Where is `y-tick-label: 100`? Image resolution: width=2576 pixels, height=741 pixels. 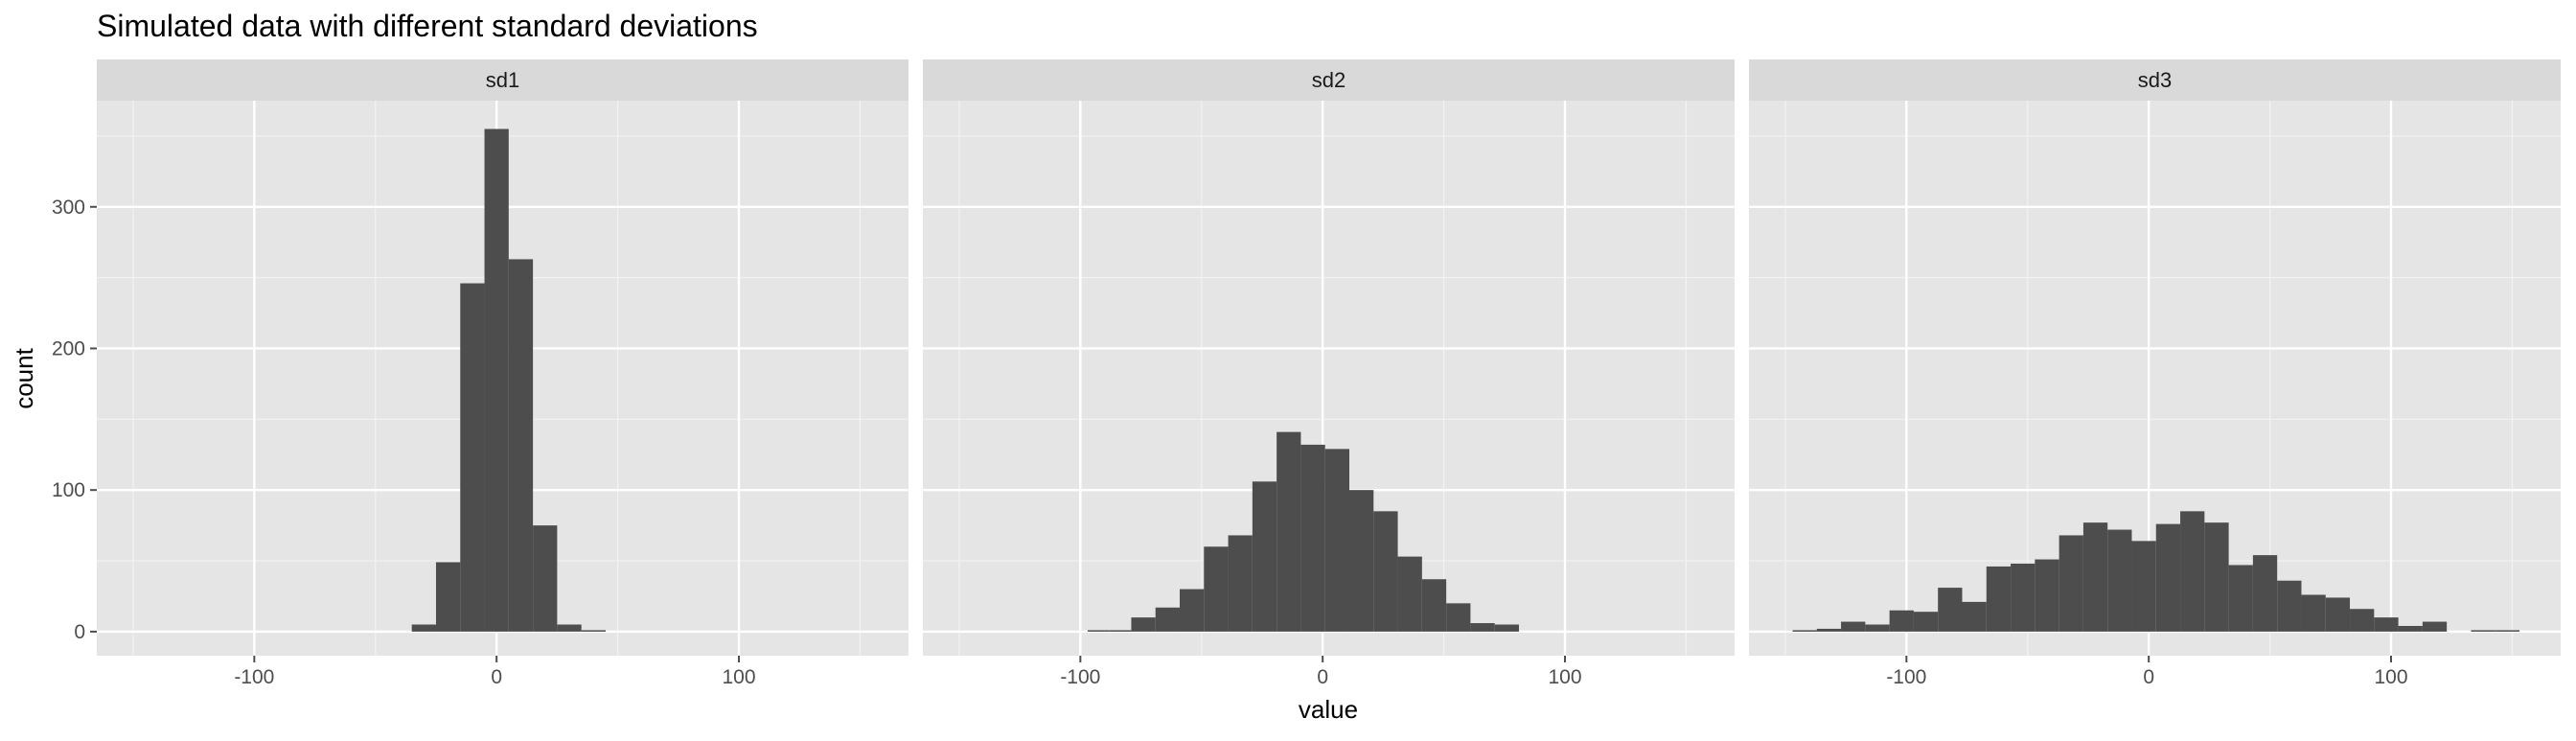 y-tick-label: 100 is located at coordinates (68, 490).